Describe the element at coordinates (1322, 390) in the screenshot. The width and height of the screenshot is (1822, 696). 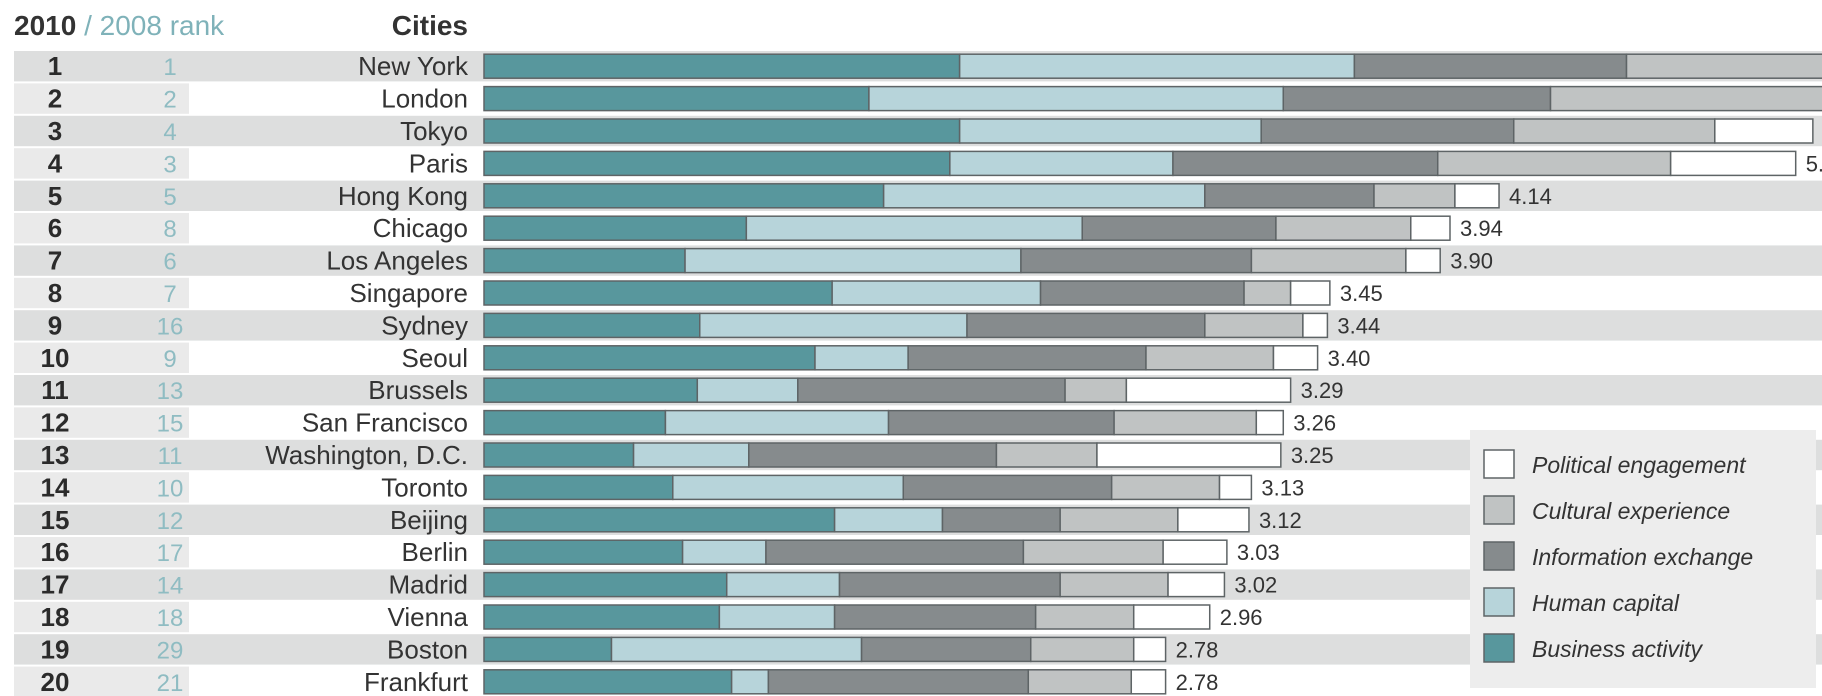
I see `total-value-label: 3.29` at that location.